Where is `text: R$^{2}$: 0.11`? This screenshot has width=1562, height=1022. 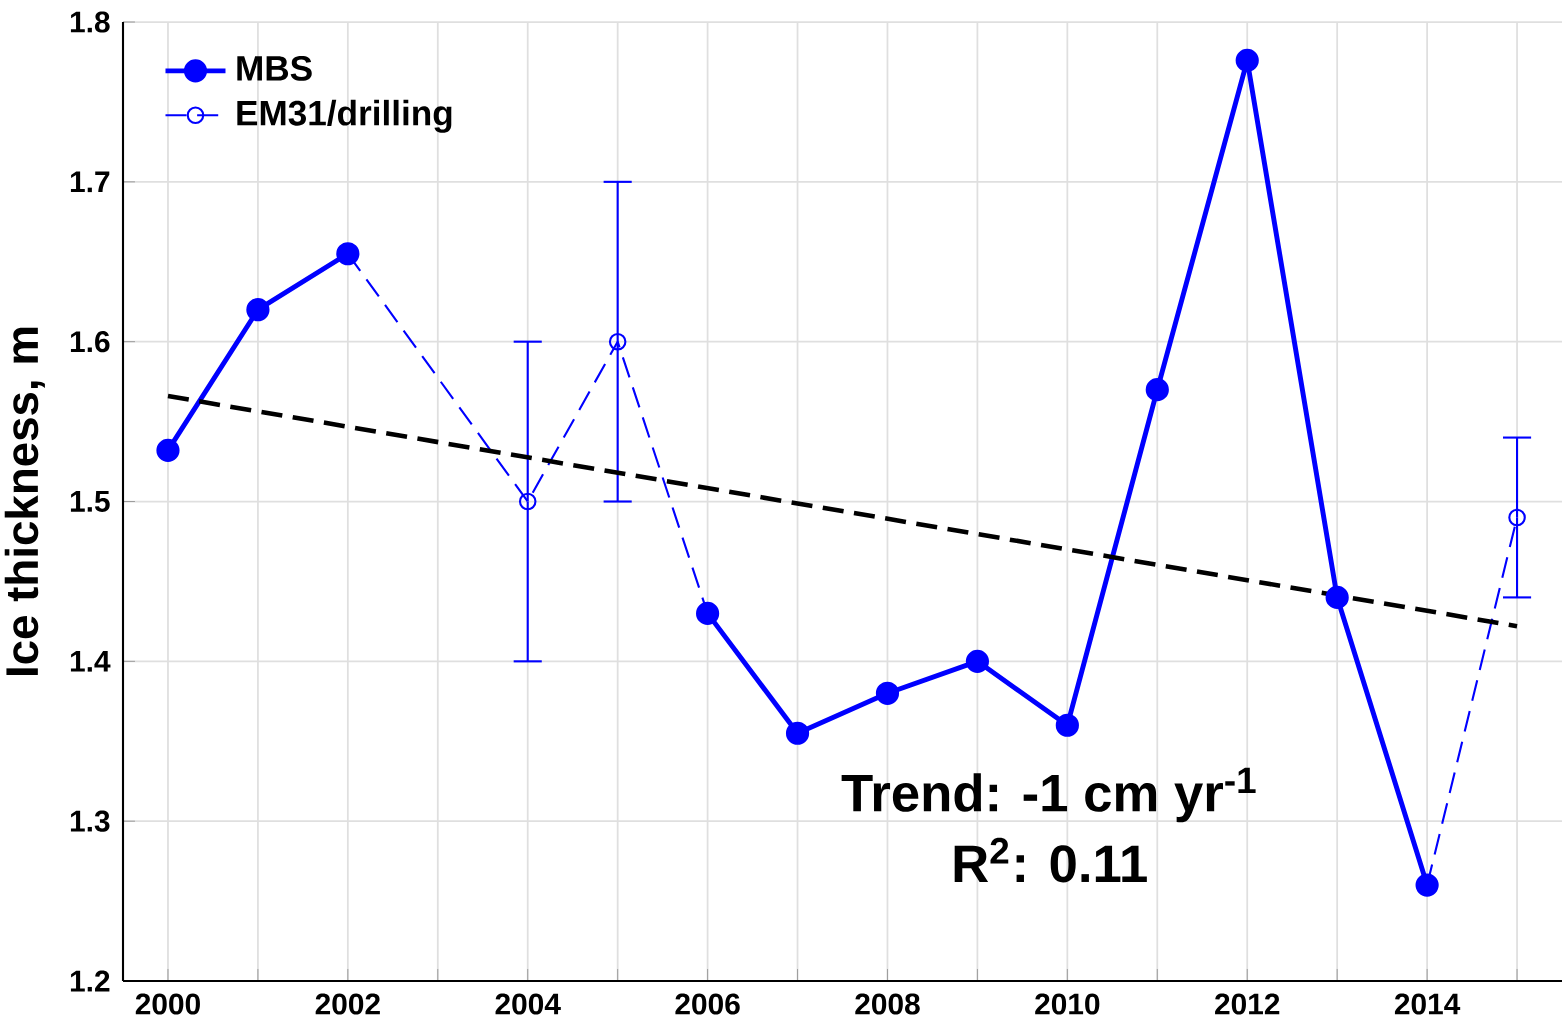
text: R$^{2}$: 0.11 is located at coordinates (1050, 860).